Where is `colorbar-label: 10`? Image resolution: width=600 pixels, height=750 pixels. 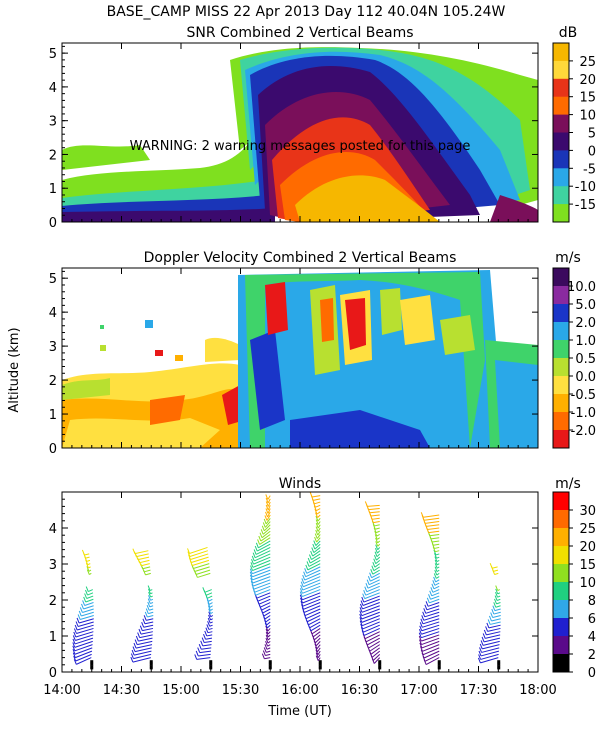
colorbar-label: 10 is located at coordinates (587, 583).